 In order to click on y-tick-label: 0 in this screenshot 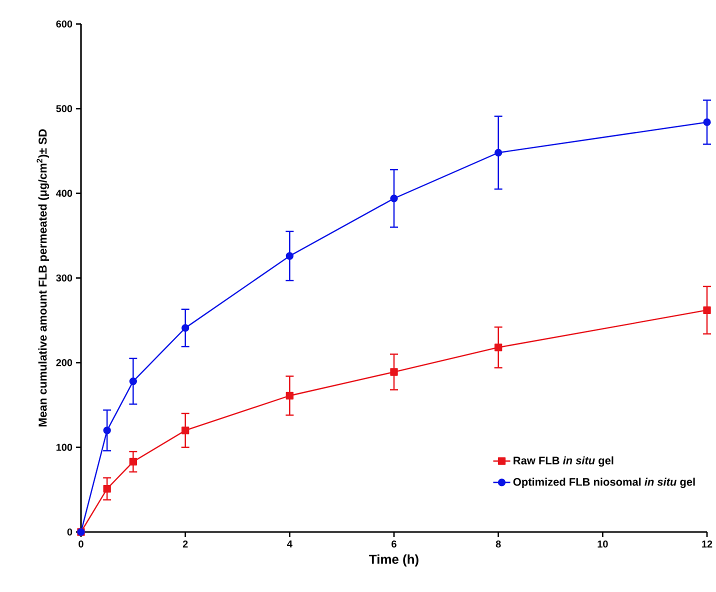, I will do `click(69, 532)`.